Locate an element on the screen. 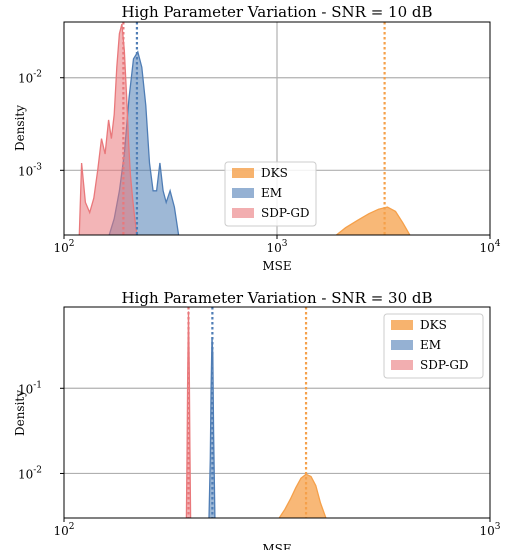  chart-title: High Parameter Variation - SNR = 10 dB is located at coordinates (276, 12).